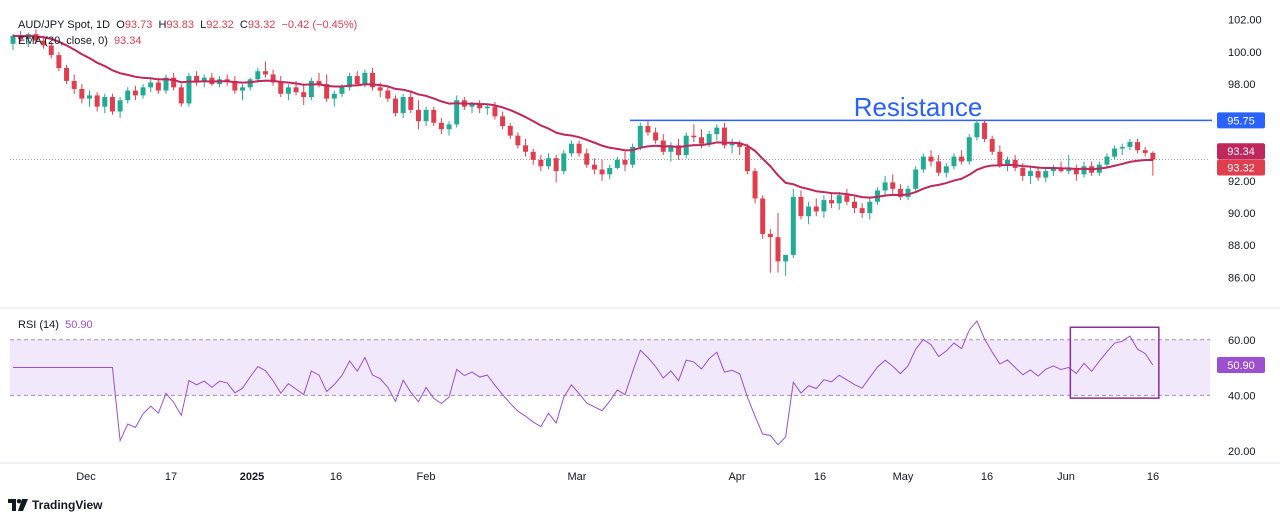 The width and height of the screenshot is (1280, 526). What do you see at coordinates (243, 25) in the screenshot?
I see `close-label: C` at bounding box center [243, 25].